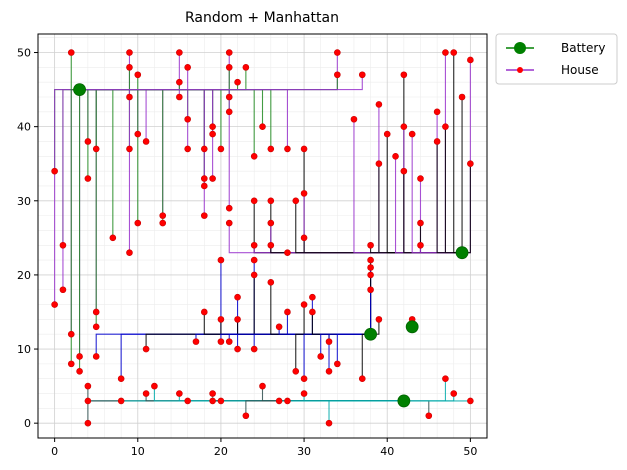 The image size is (627, 470). I want to click on x-tick-label: 30, so click(304, 451).